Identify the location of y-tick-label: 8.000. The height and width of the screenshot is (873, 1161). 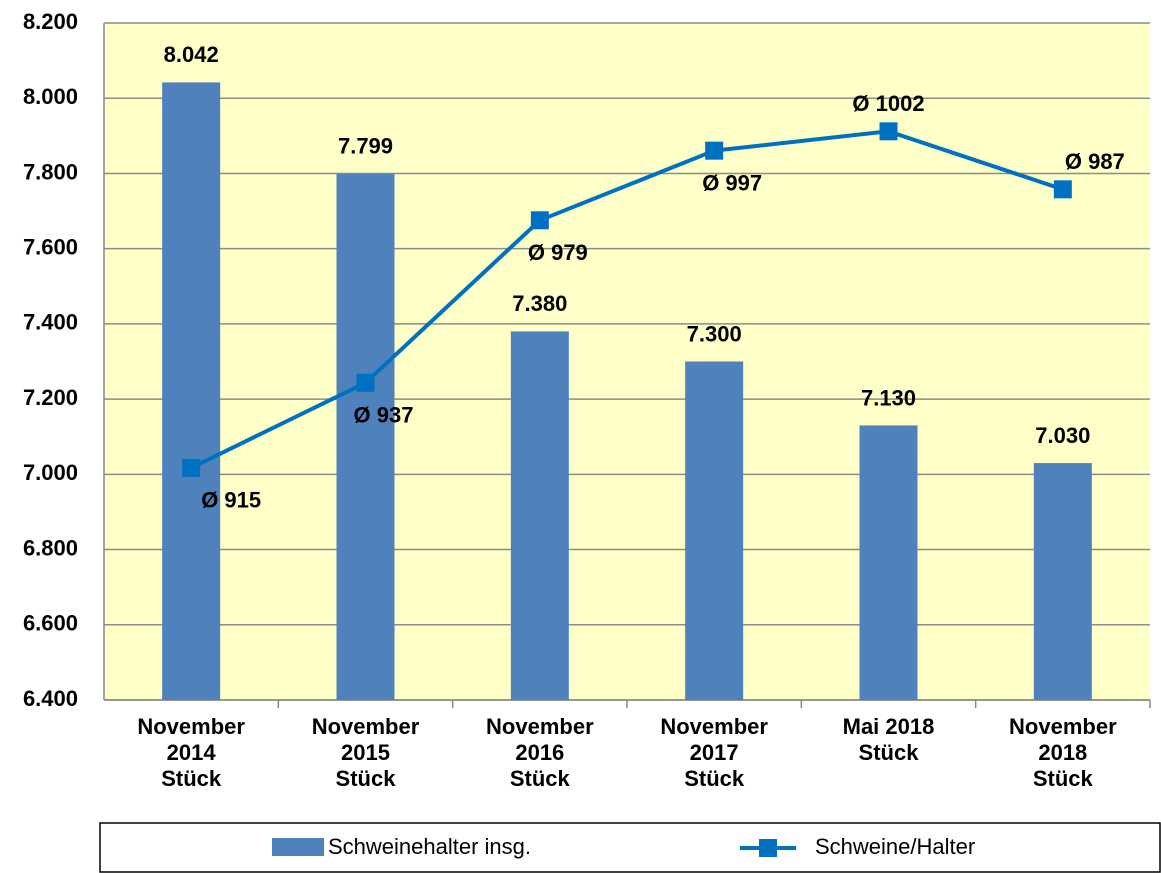
(50, 96).